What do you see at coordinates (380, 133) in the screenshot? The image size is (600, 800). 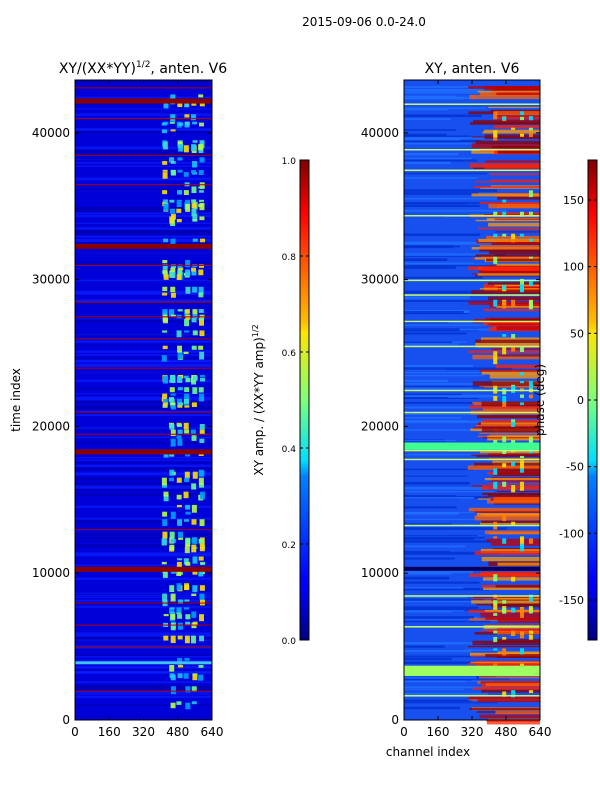 I see `phase-ytick-label: 40000` at bounding box center [380, 133].